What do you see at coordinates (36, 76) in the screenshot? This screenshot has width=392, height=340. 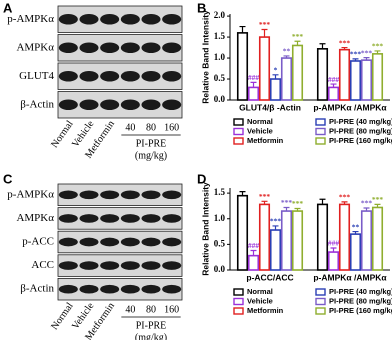 I see `row-label: GLUT4` at bounding box center [36, 76].